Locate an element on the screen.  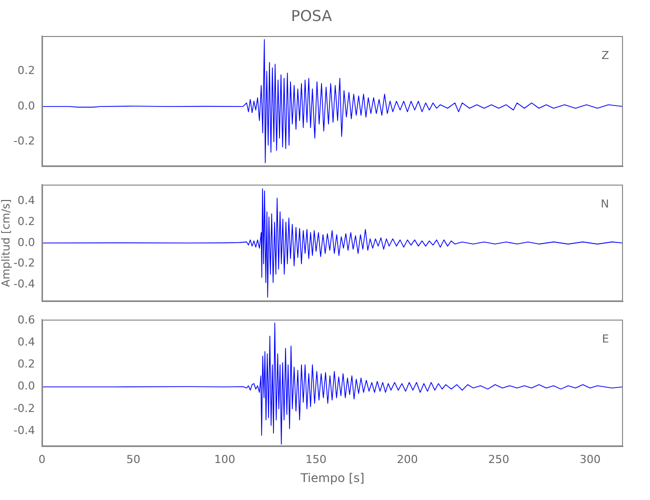
x-tick-label: 200 is located at coordinates (407, 459).